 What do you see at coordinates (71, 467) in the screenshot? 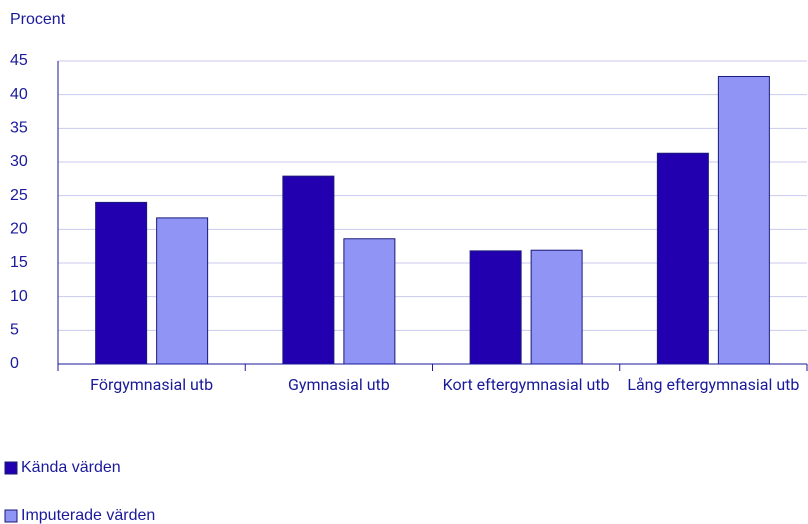
I see `legend-label: Kända värden` at bounding box center [71, 467].